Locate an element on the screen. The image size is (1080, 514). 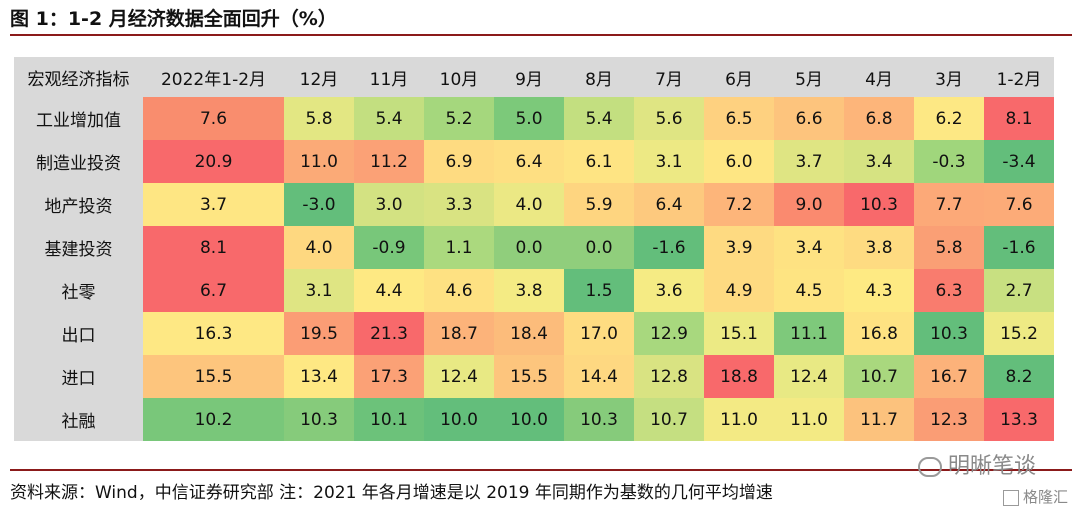
table-row: 社零 6.7 3.1 4.4 4.6 3.8 1.5 3.6 4.9 4.5 4.3 6.3 2.7 is located at coordinates (534, 290).